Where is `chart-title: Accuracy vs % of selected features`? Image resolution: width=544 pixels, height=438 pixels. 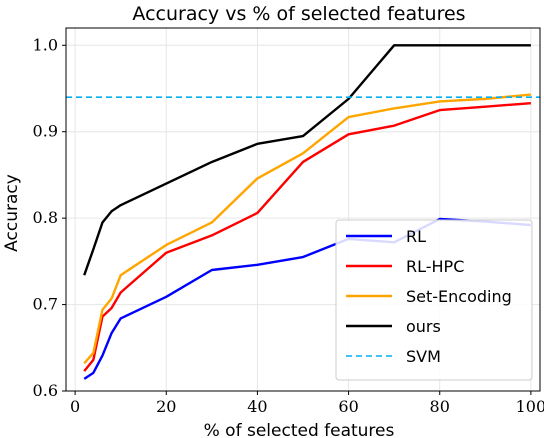
chart-title: Accuracy vs % of selected features is located at coordinates (298, 14).